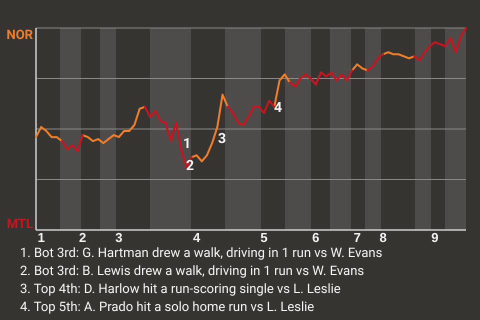 The height and width of the screenshot is (320, 480). Describe the element at coordinates (192, 271) in the screenshot. I see `text: 2. Bot 3rd: B. Lewis drew a walk, driving in 1 run vs W. Evans` at that location.